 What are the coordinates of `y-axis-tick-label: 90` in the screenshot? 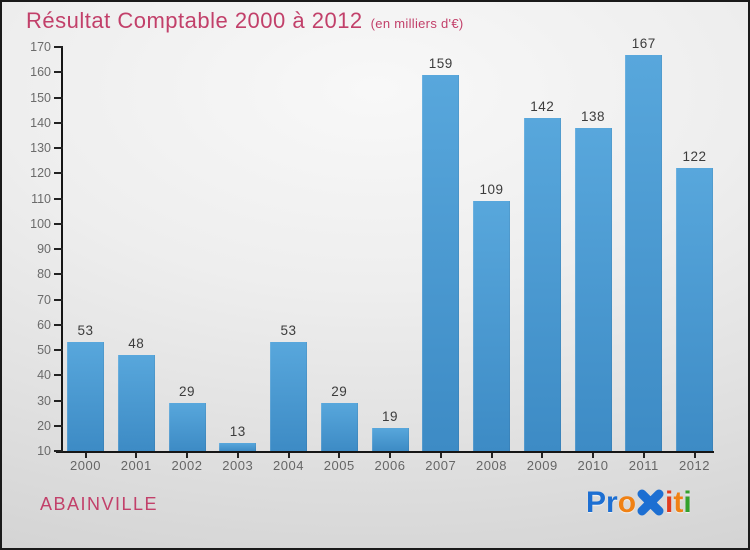 It's located at (44, 249).